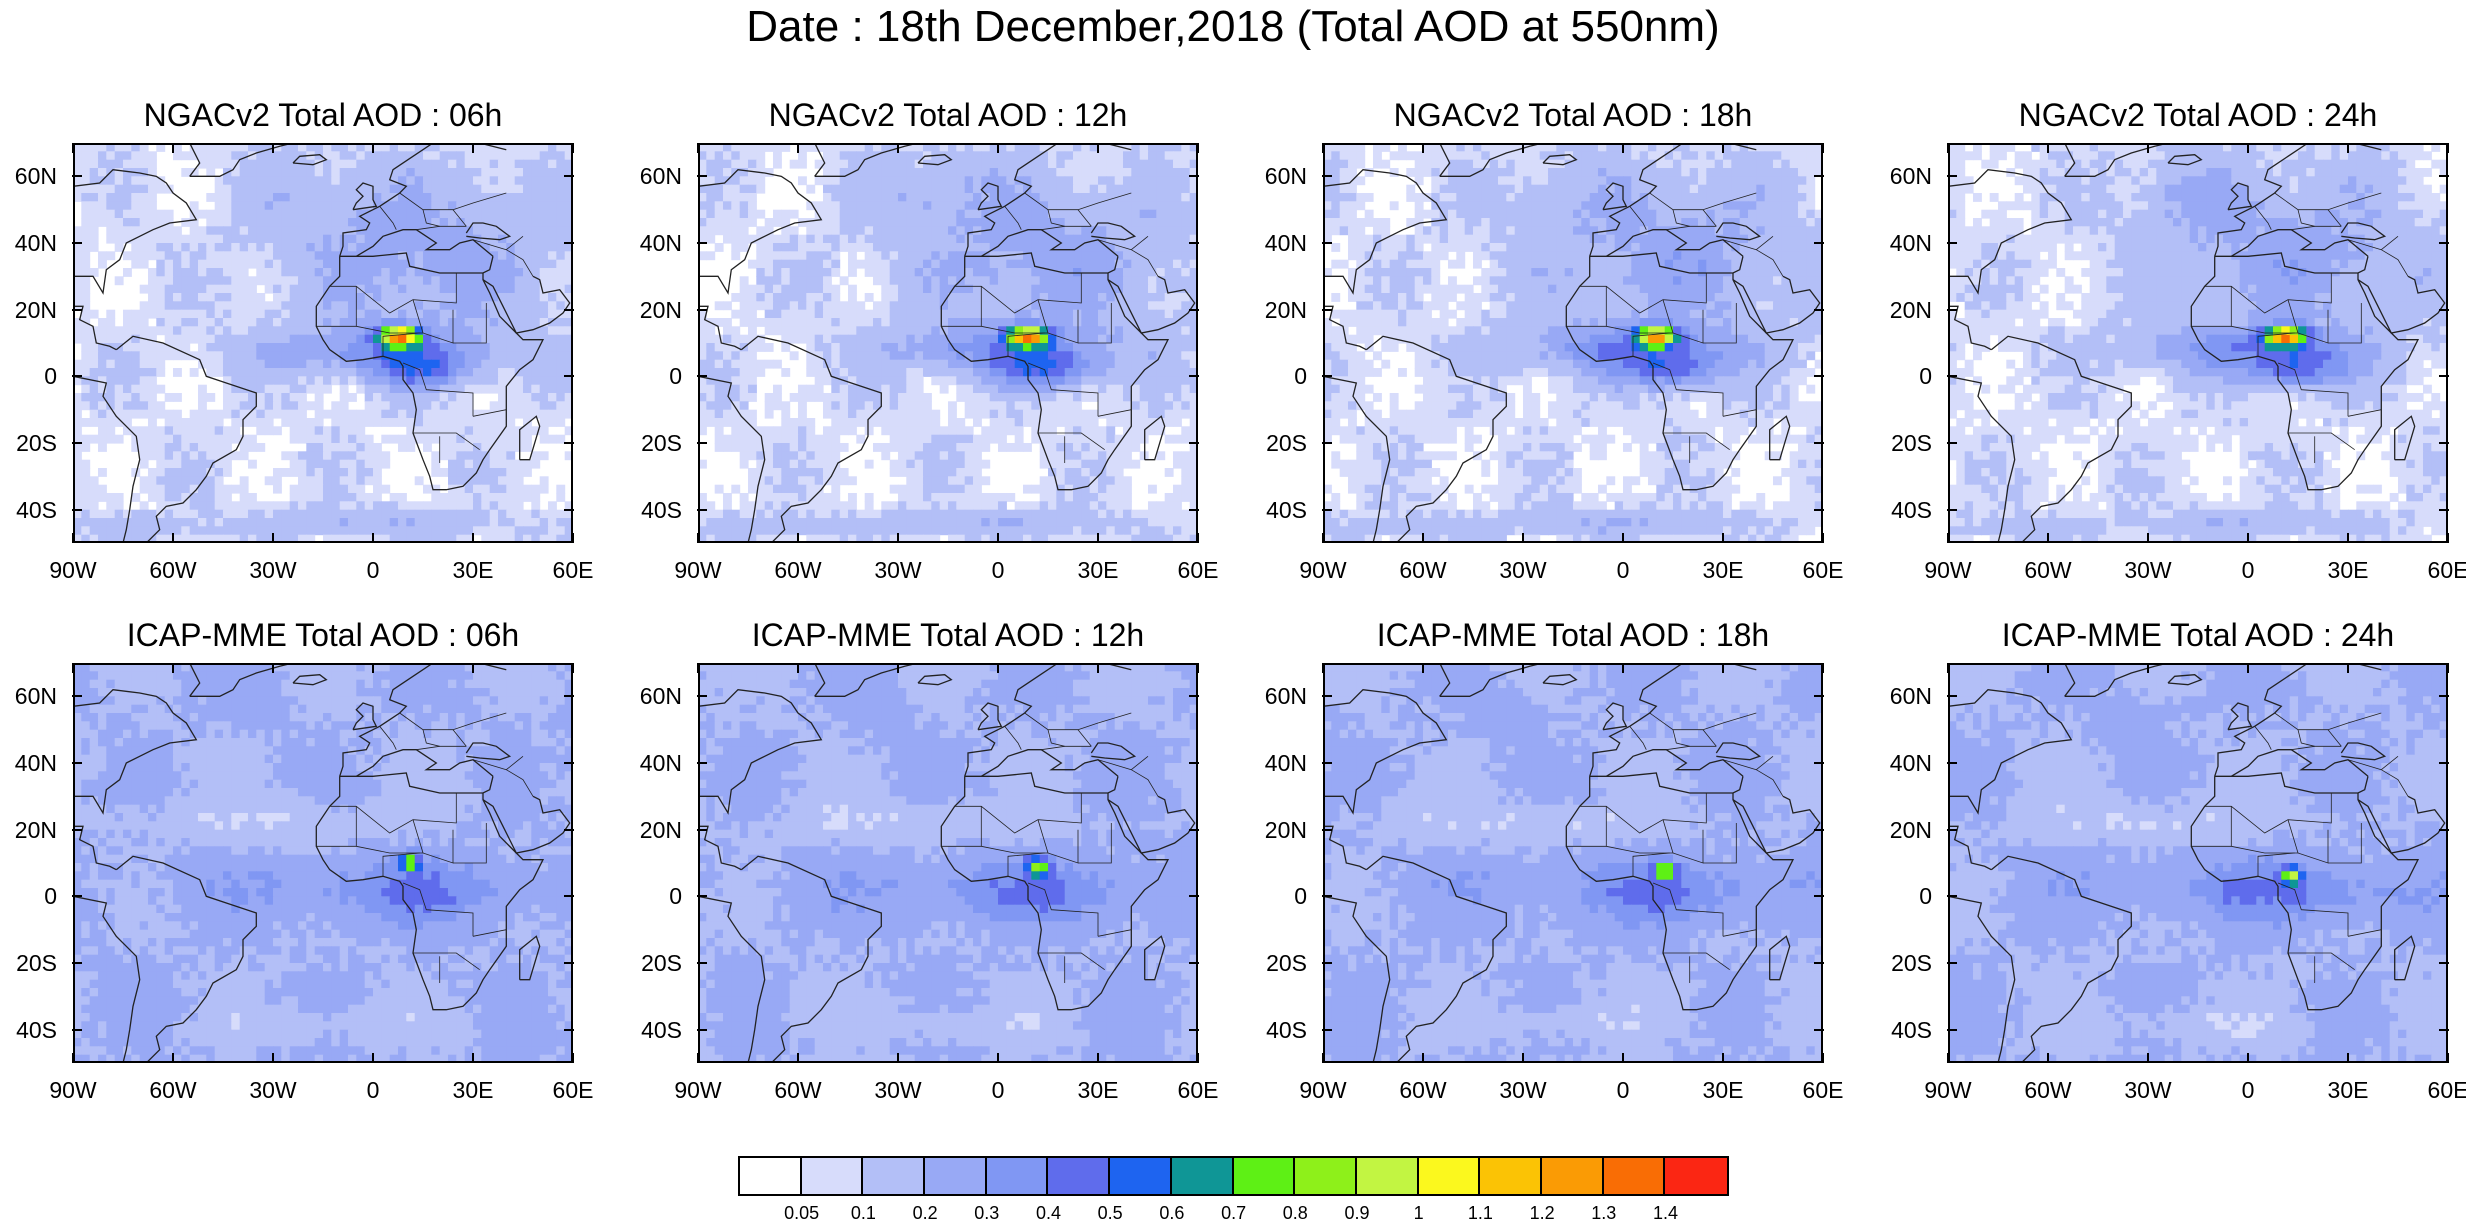  Describe the element at coordinates (29, 310) in the screenshot. I see `lat-tick-label: 20N` at that location.